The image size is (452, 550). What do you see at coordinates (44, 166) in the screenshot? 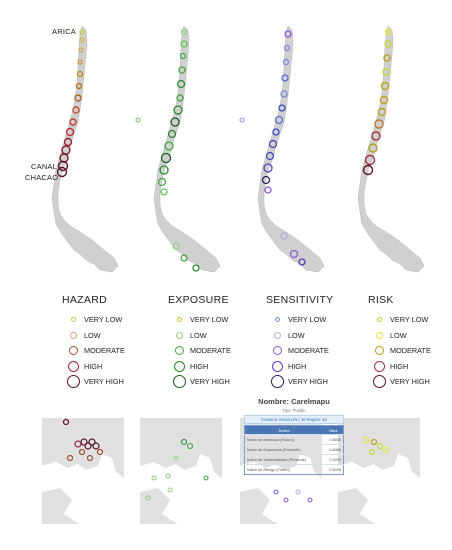
I see `label-canal: CANAL` at bounding box center [44, 166].